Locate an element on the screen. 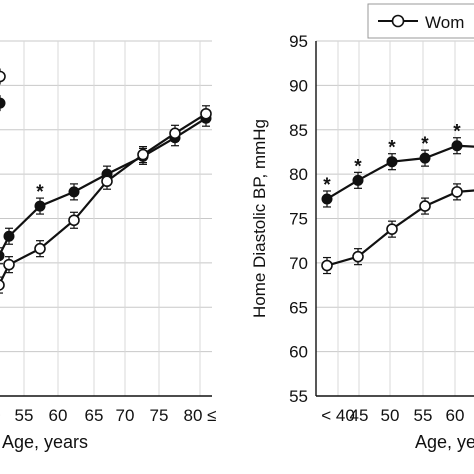 This screenshot has height=474, width=474. y-tick-label: 75 is located at coordinates (298, 219).